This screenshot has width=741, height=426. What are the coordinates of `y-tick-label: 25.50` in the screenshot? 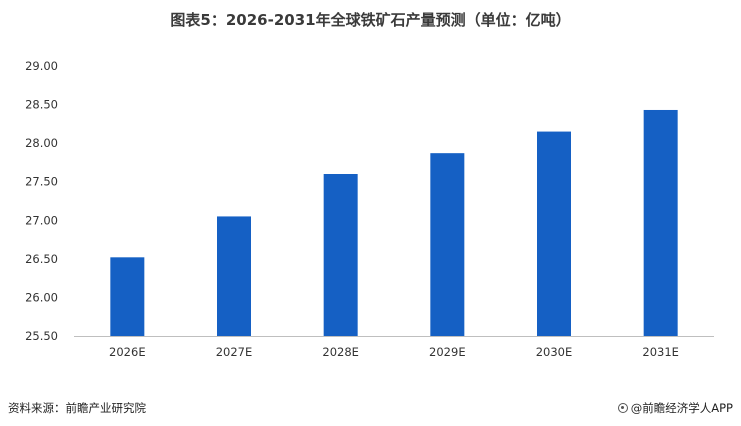 It's located at (41, 336).